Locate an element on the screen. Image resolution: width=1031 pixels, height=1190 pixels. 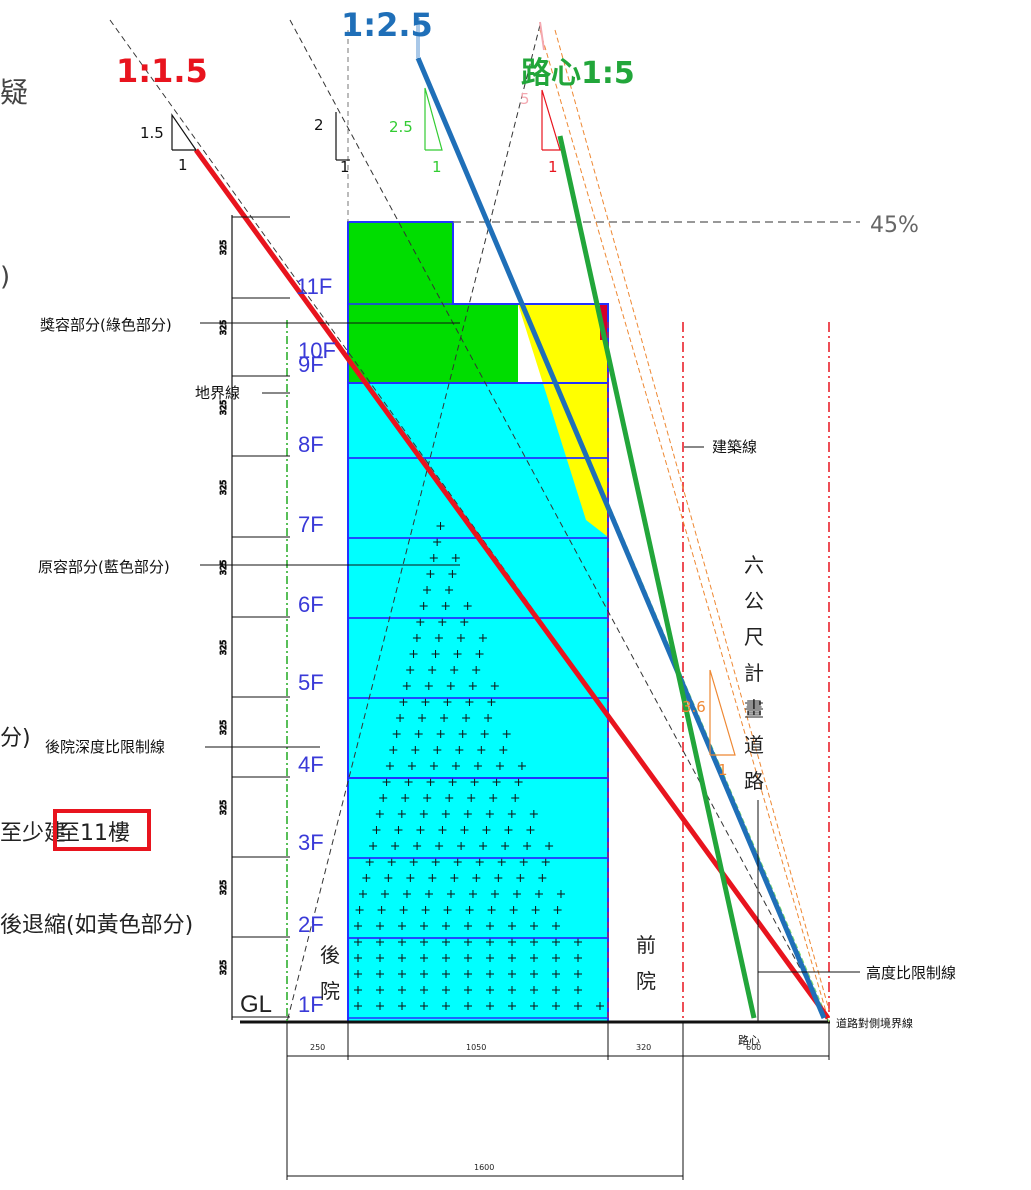
dim-1050: 1050 is located at coordinates (476, 1047).